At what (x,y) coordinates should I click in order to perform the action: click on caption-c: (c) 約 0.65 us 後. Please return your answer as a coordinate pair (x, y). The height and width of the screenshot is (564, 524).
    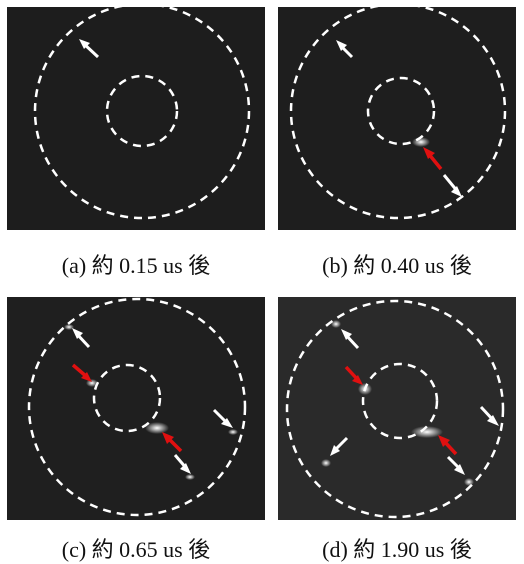
    Looking at the image, I should click on (136, 549).